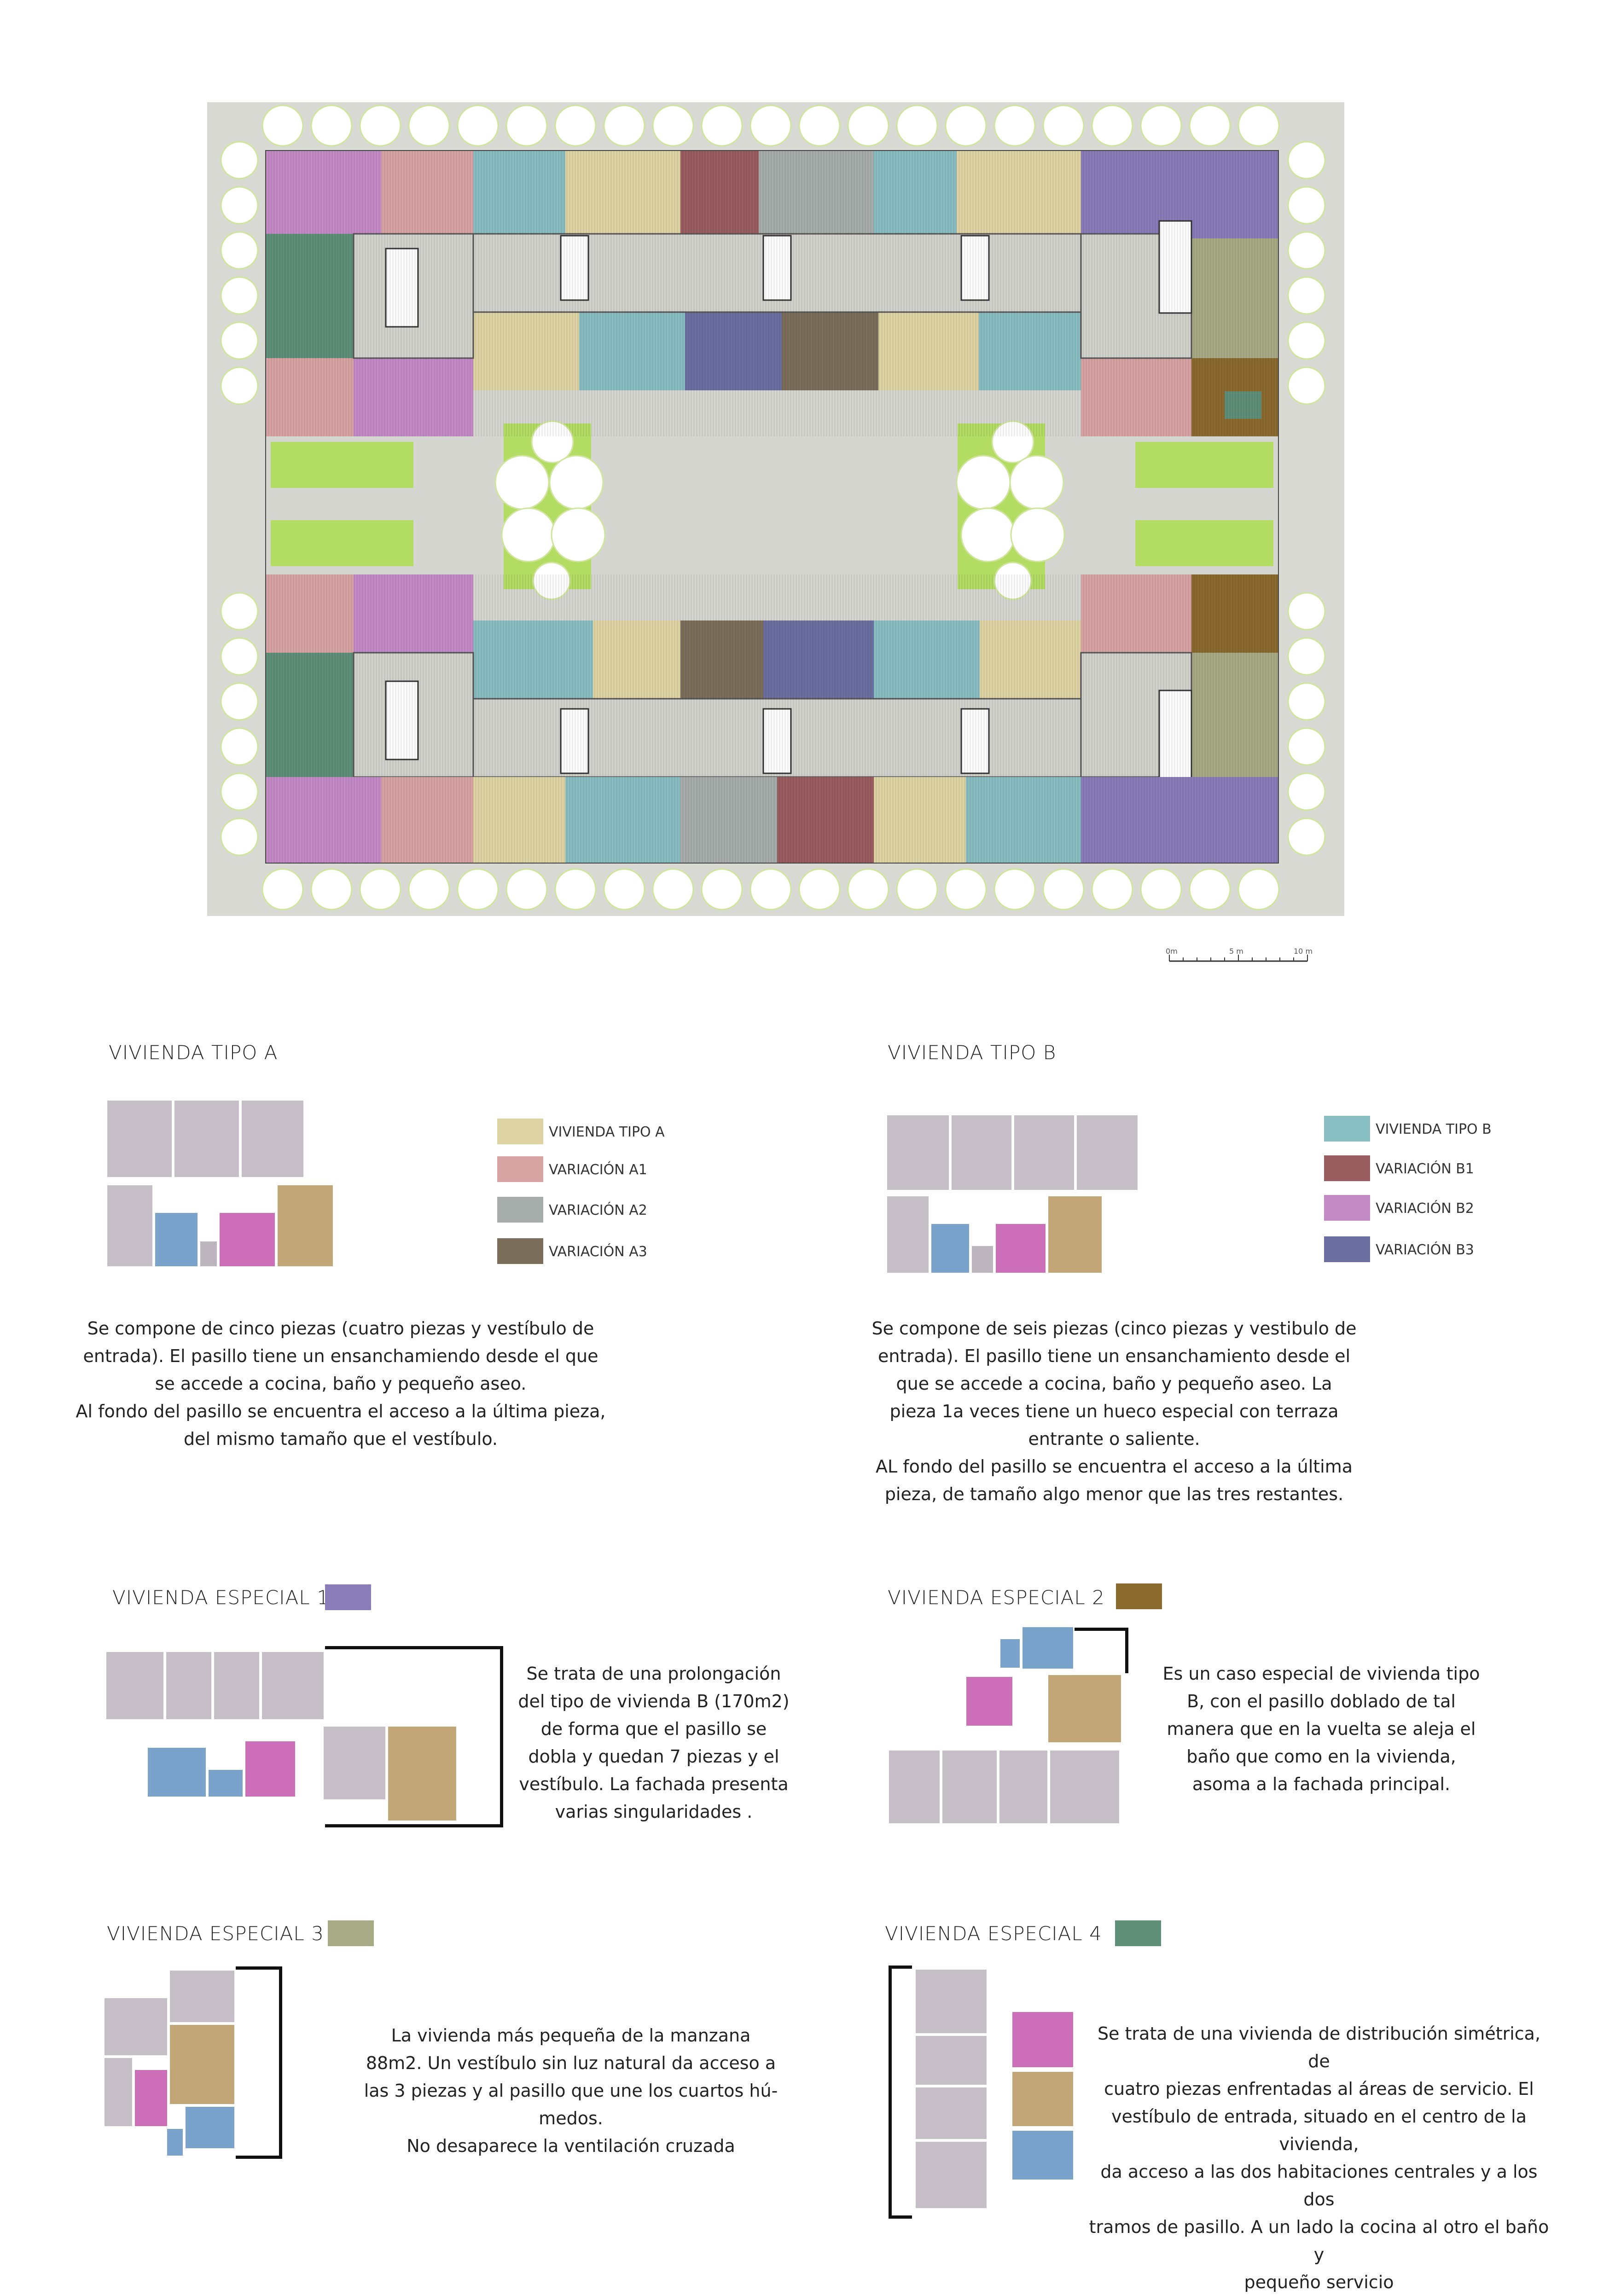 This screenshot has height=2296, width=1615. What do you see at coordinates (1434, 1129) in the screenshot?
I see `legend-label: VIVIENDA TIPO B` at bounding box center [1434, 1129].